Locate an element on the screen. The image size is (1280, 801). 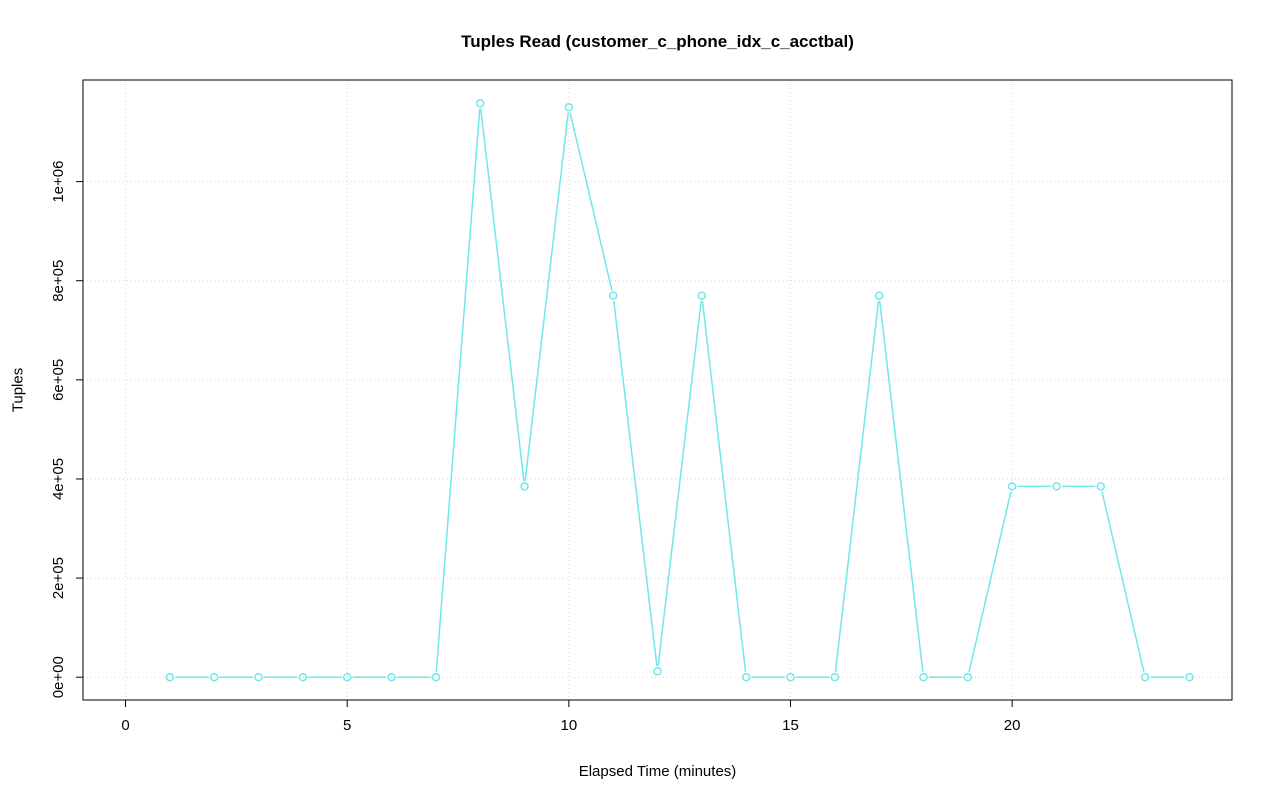
x-tick-label: 20 is located at coordinates (1012, 725).